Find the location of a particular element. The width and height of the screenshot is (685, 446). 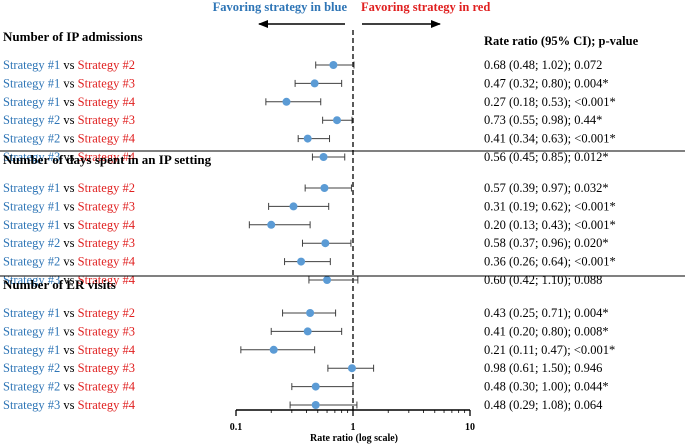

rate-ratio-value: 0.58 (0.37; 0.96); 0.020* is located at coordinates (546, 243).